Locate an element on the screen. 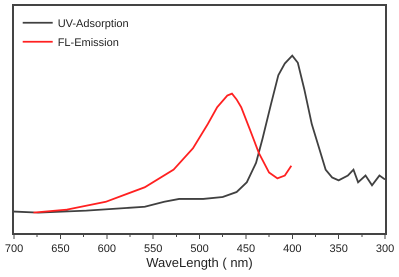 The image size is (399, 277). x-tick-label: 700 is located at coordinates (14, 248).